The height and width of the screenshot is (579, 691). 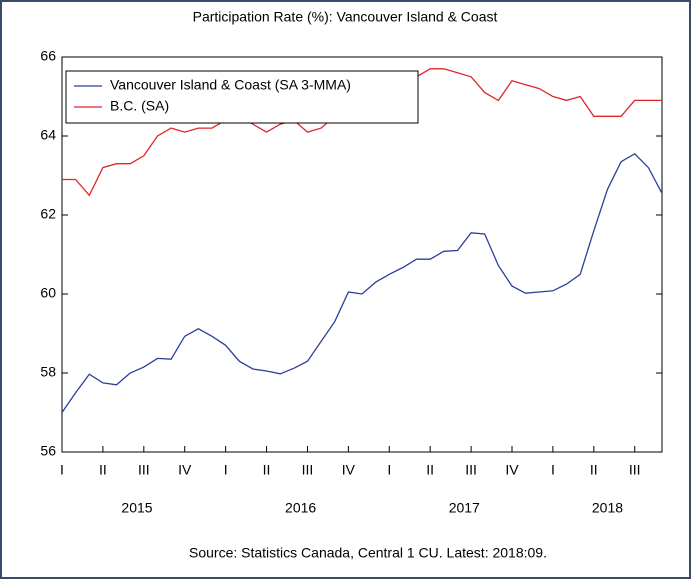 I want to click on legend-box, so click(x=242, y=97).